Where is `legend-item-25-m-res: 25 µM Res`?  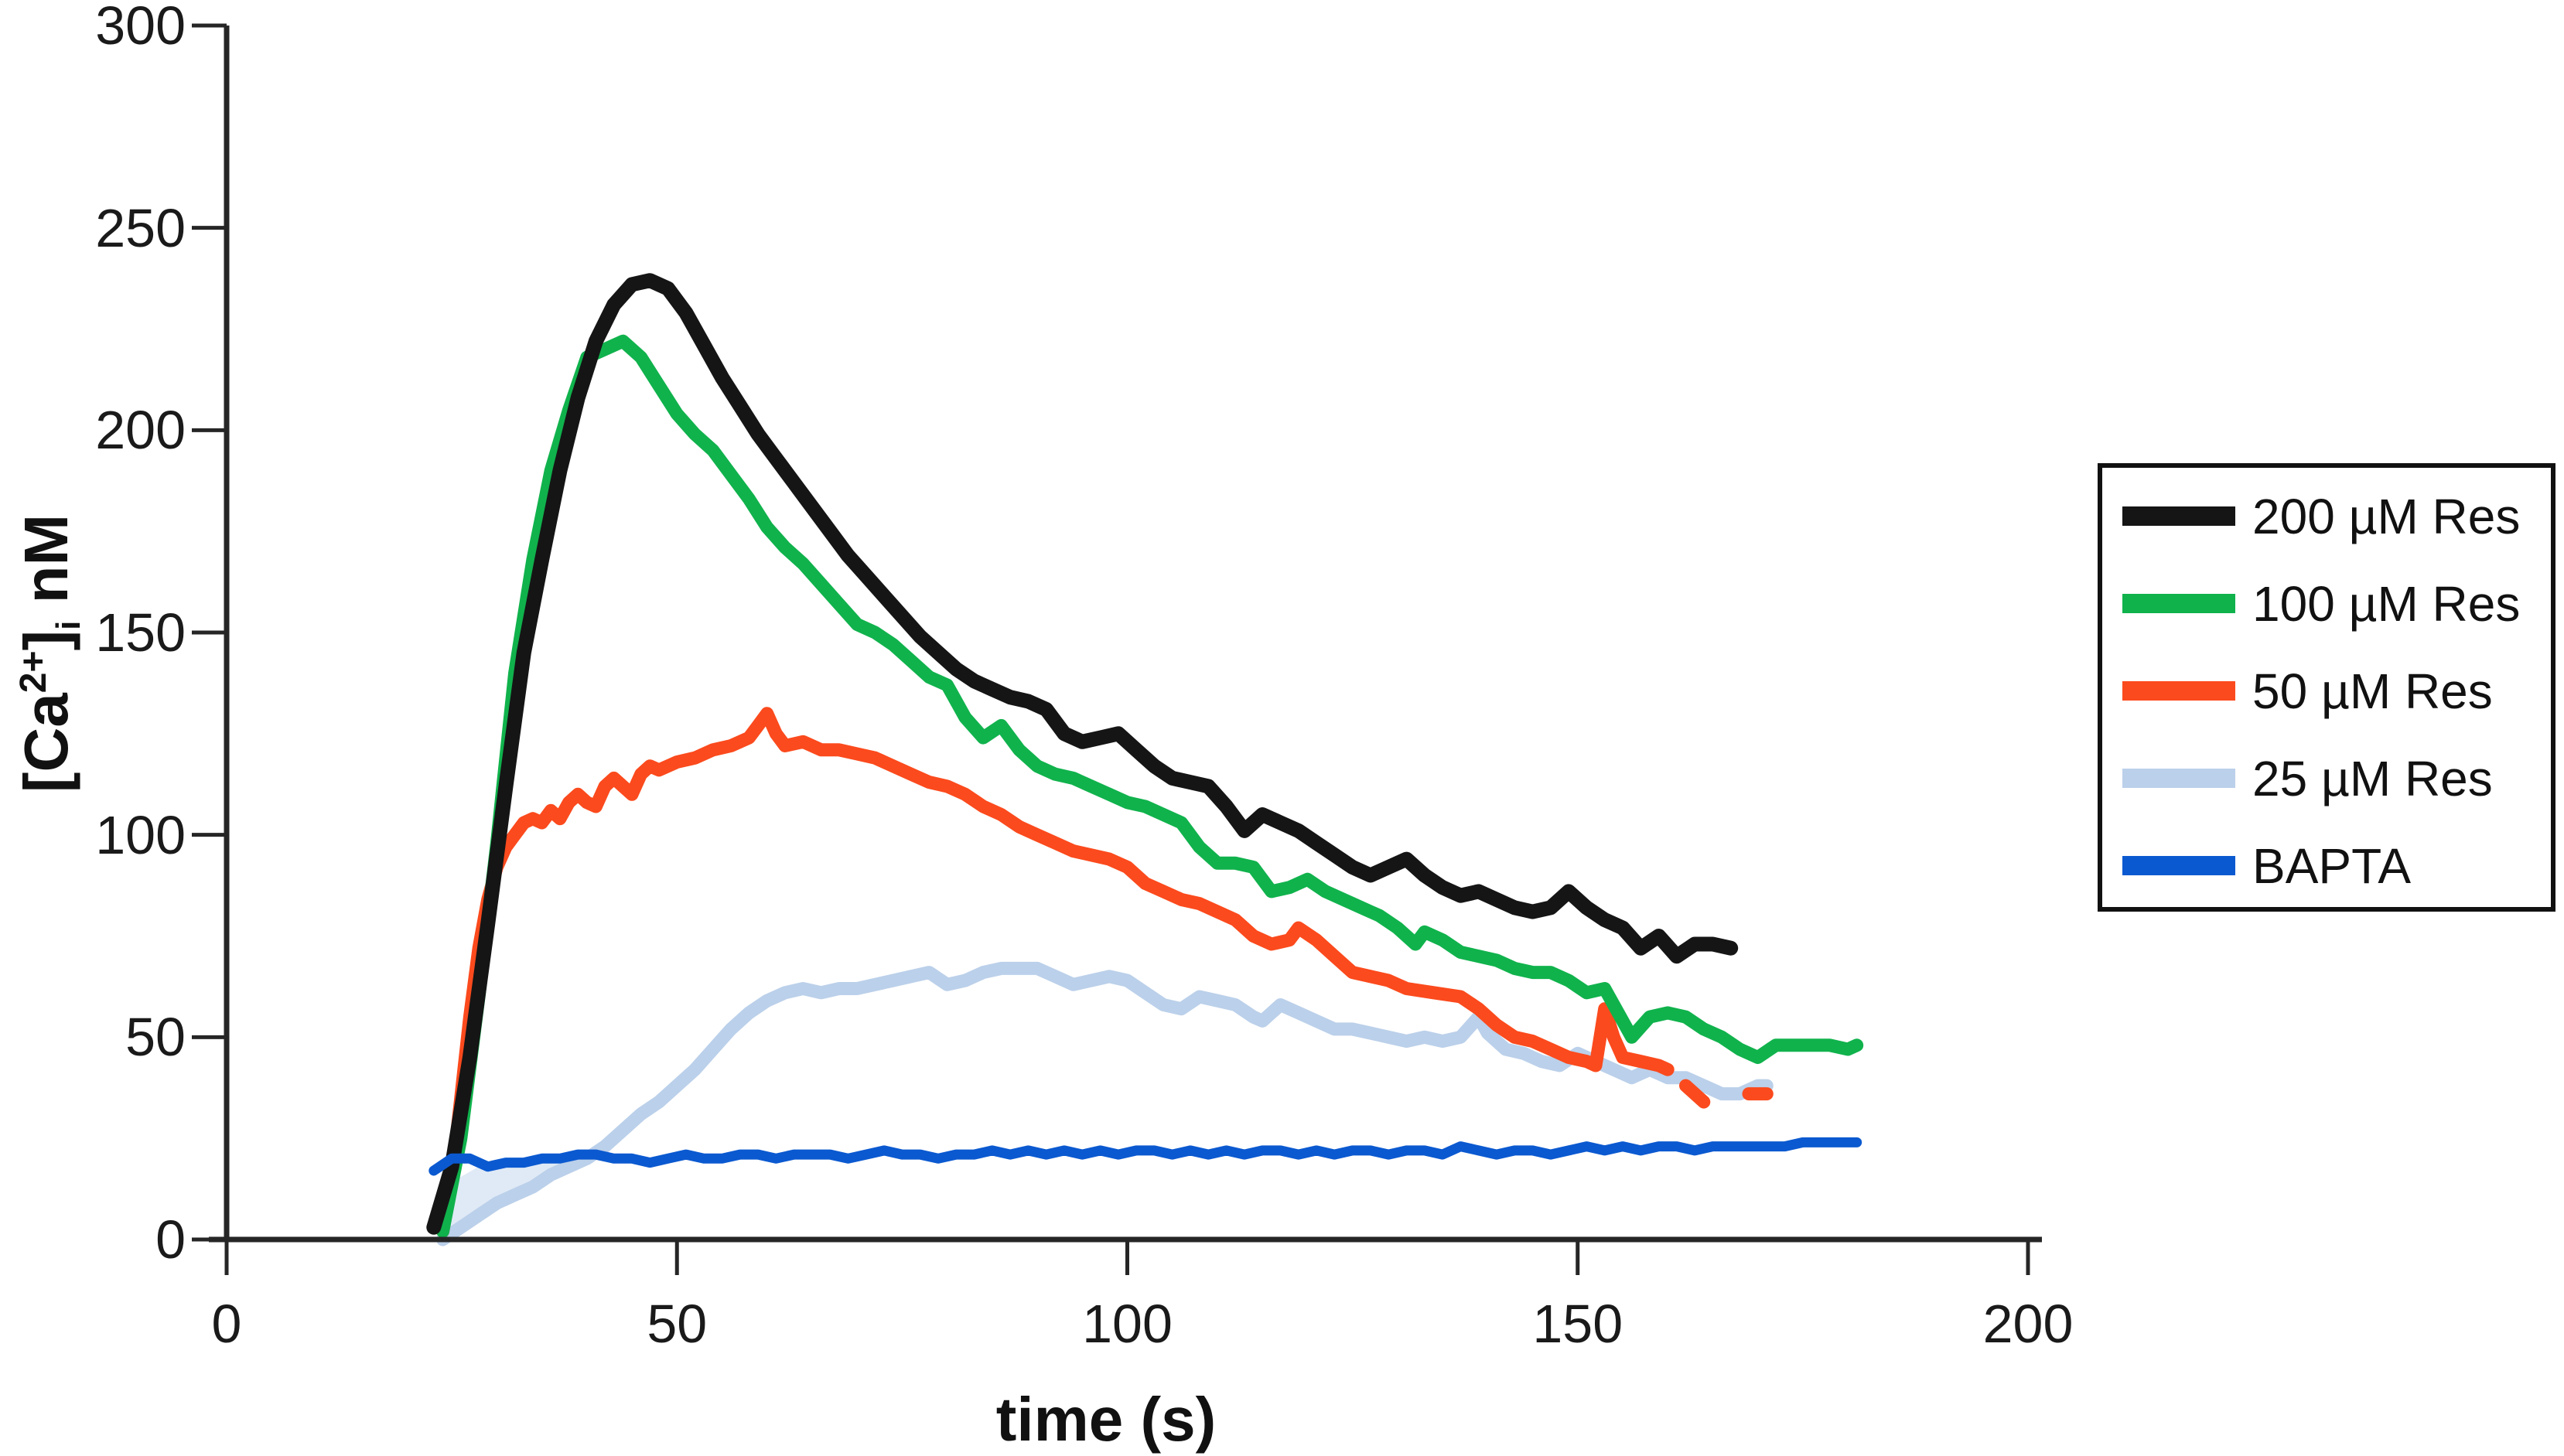 legend-item-25-m-res: 25 µM Res is located at coordinates (2326, 779).